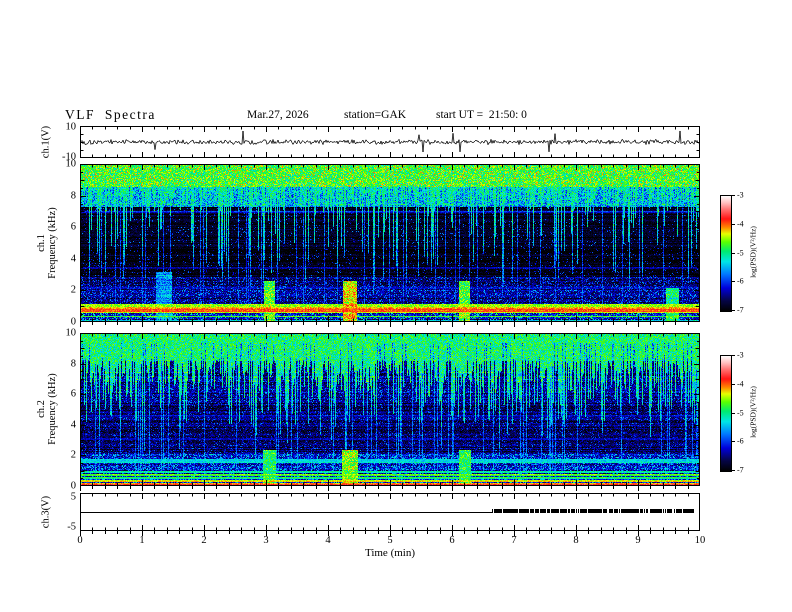 Image resolution: width=792 pixels, height=612 pixels. What do you see at coordinates (452, 540) in the screenshot?
I see `x-tick-label: 6` at bounding box center [452, 540].